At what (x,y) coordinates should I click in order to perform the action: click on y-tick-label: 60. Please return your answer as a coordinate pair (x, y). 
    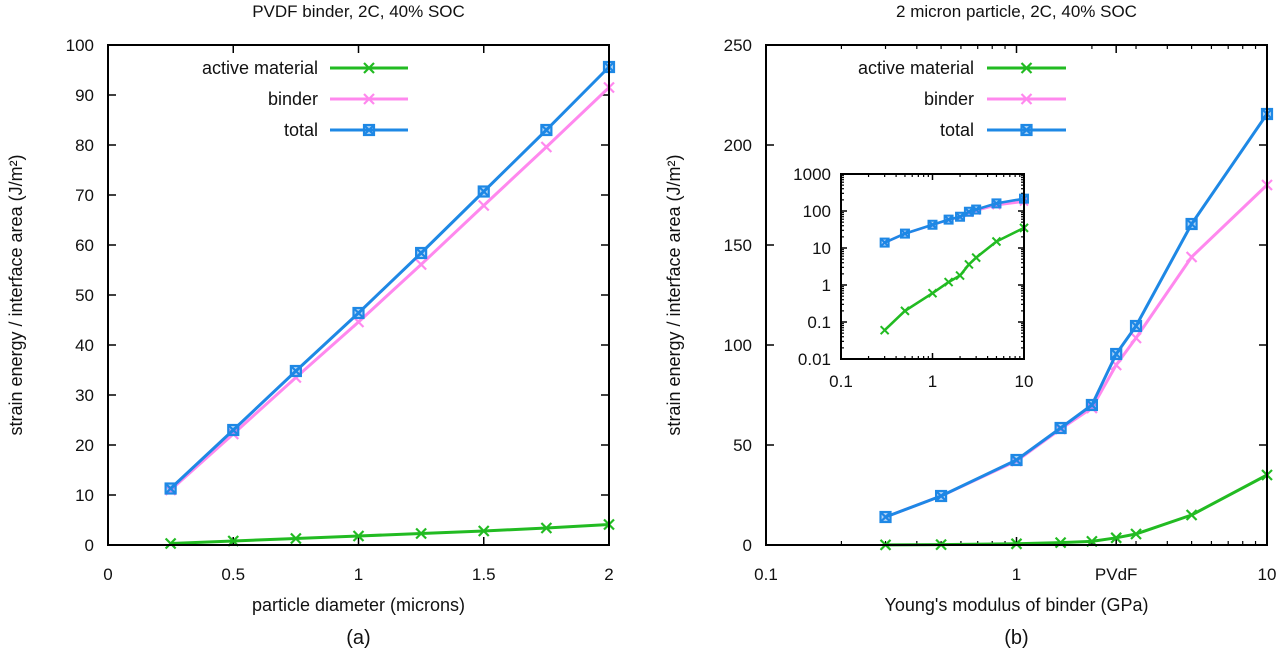
    Looking at the image, I should click on (84, 245).